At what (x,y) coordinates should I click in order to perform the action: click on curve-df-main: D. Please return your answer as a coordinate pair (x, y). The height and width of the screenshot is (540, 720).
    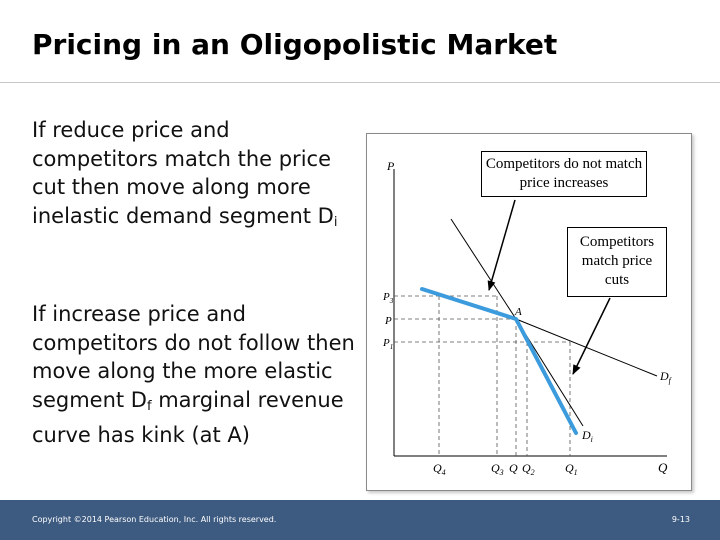
    Looking at the image, I should click on (664, 376).